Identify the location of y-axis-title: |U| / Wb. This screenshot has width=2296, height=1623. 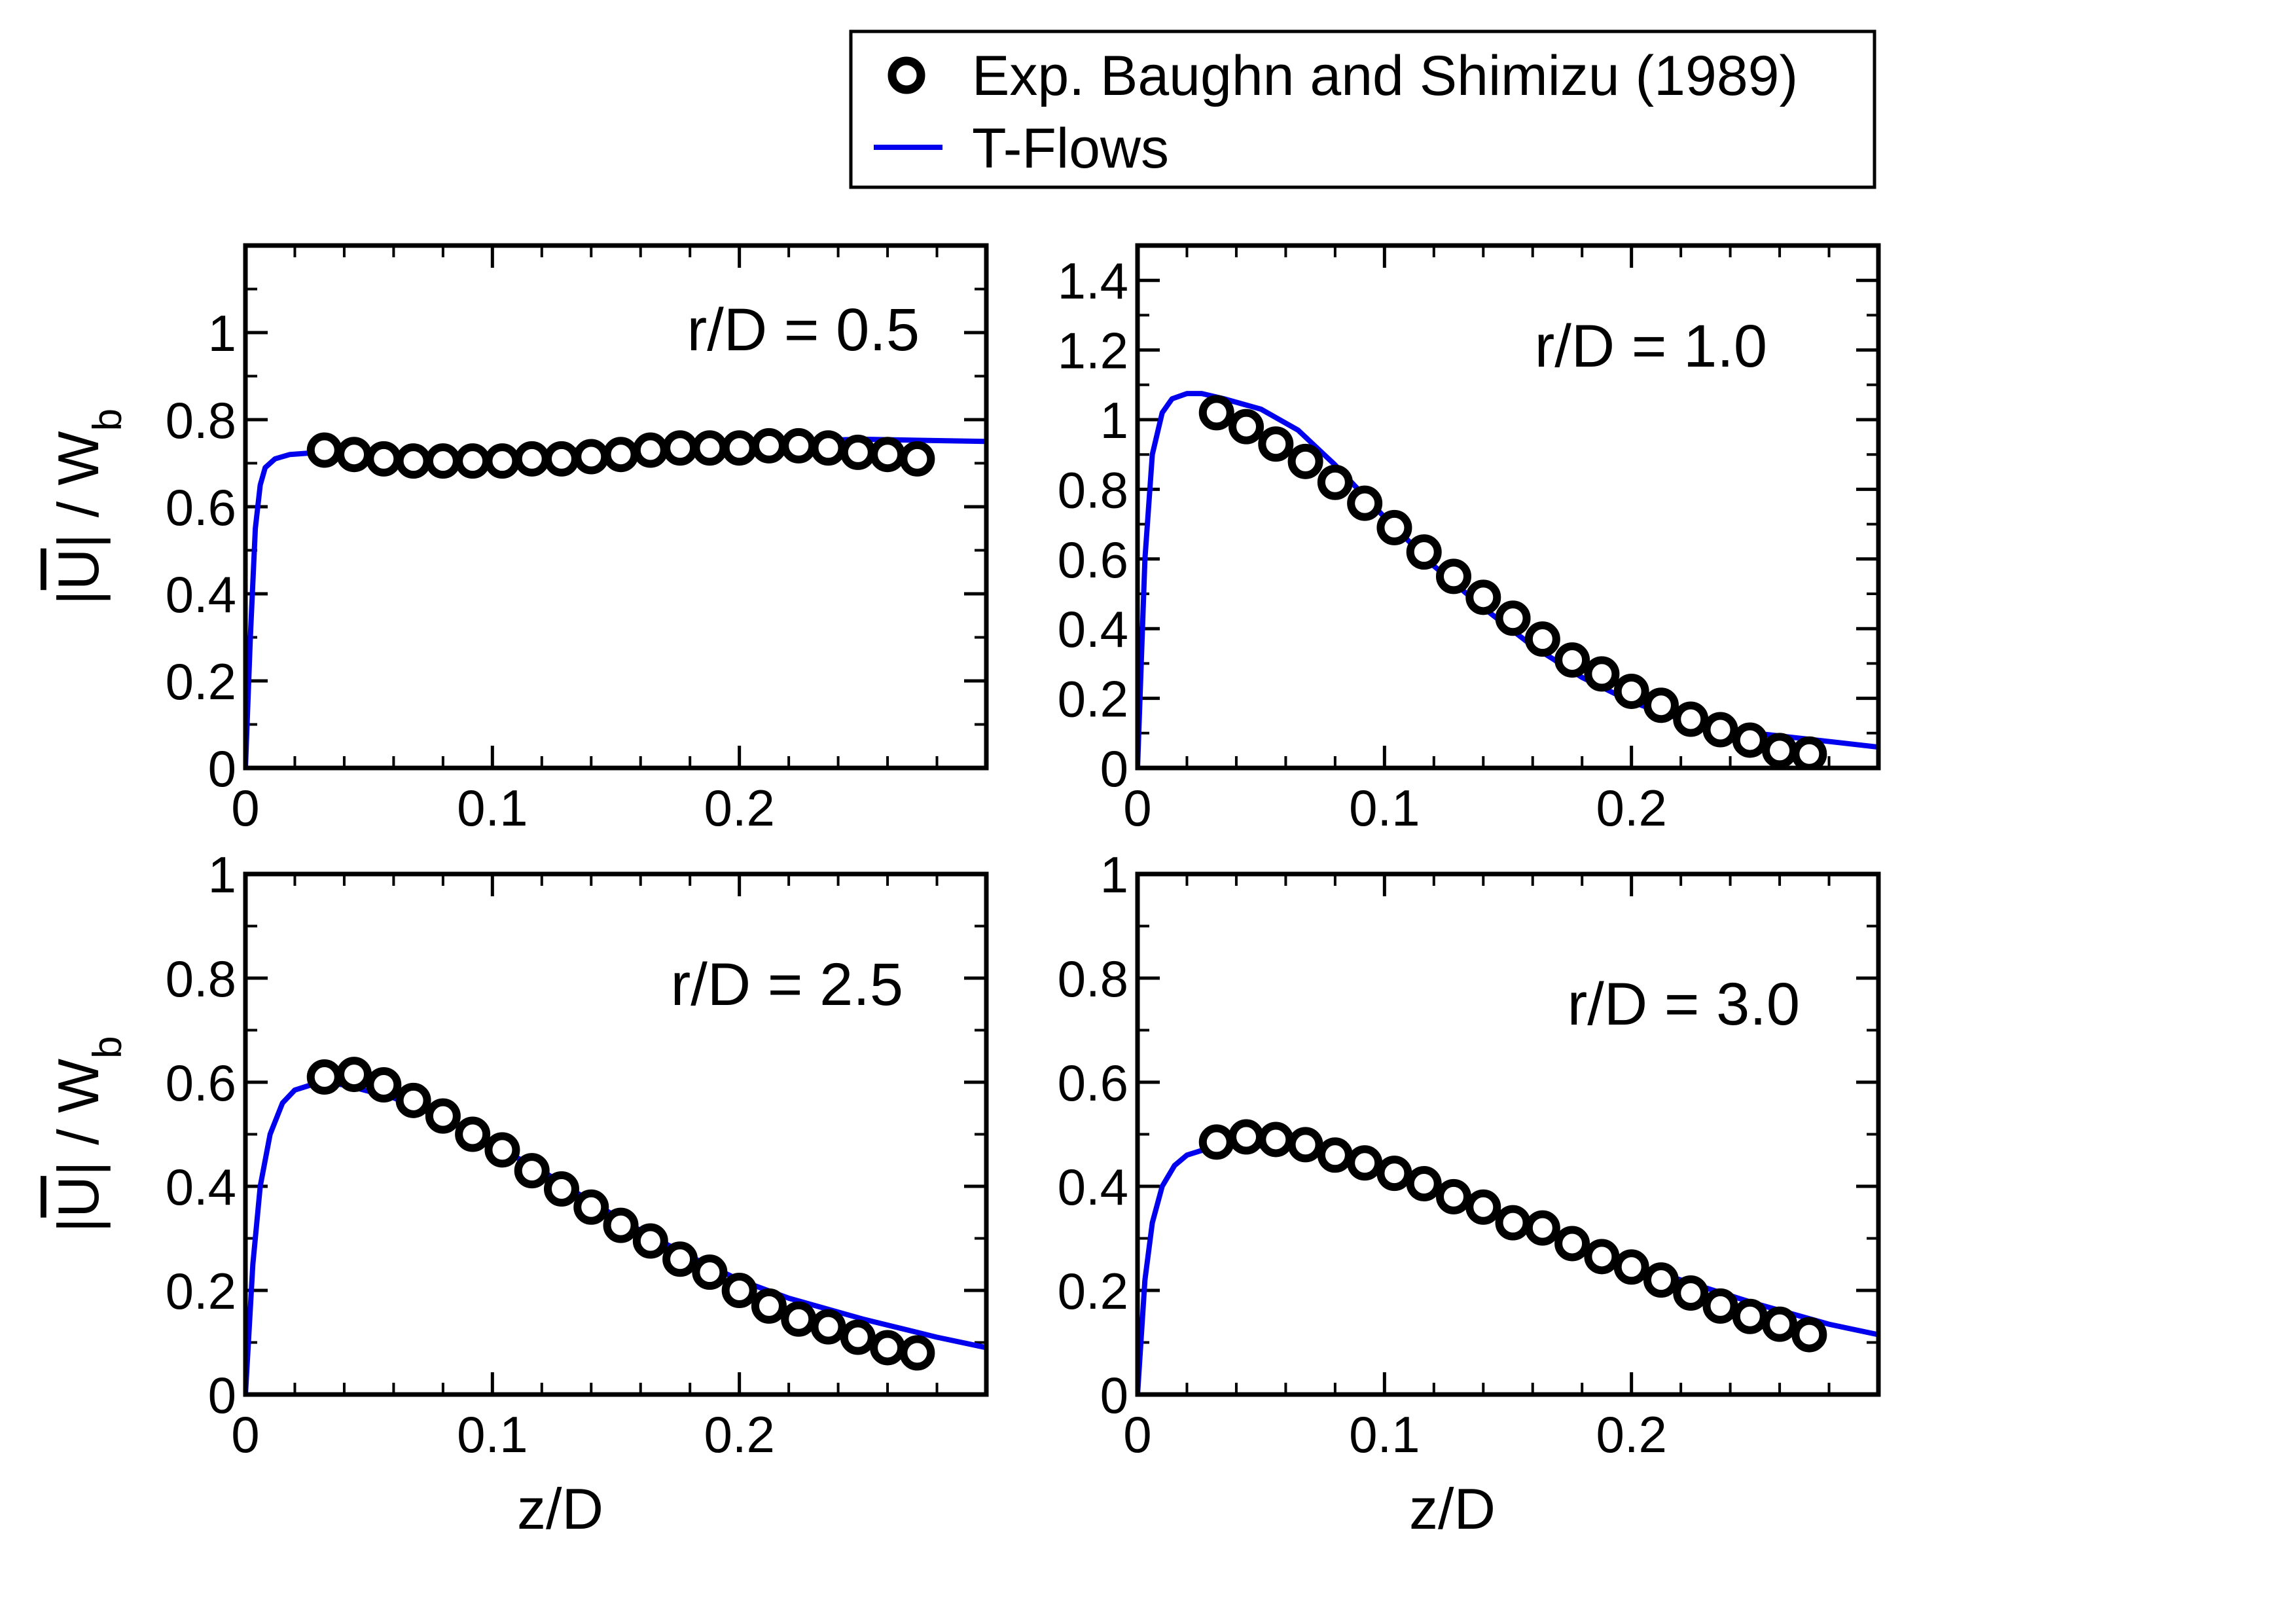
(88, 1134).